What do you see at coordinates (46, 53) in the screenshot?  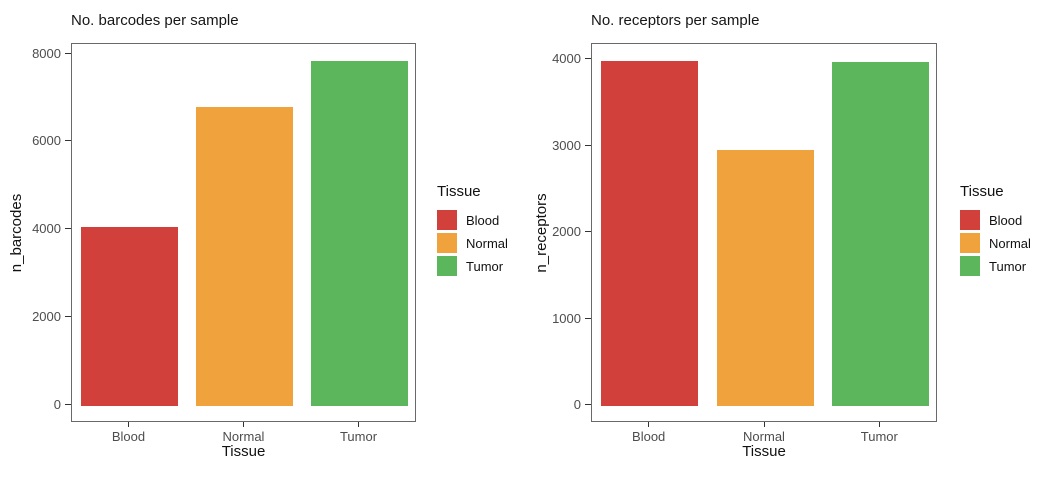 I see `y-axis-tick-label: 8000` at bounding box center [46, 53].